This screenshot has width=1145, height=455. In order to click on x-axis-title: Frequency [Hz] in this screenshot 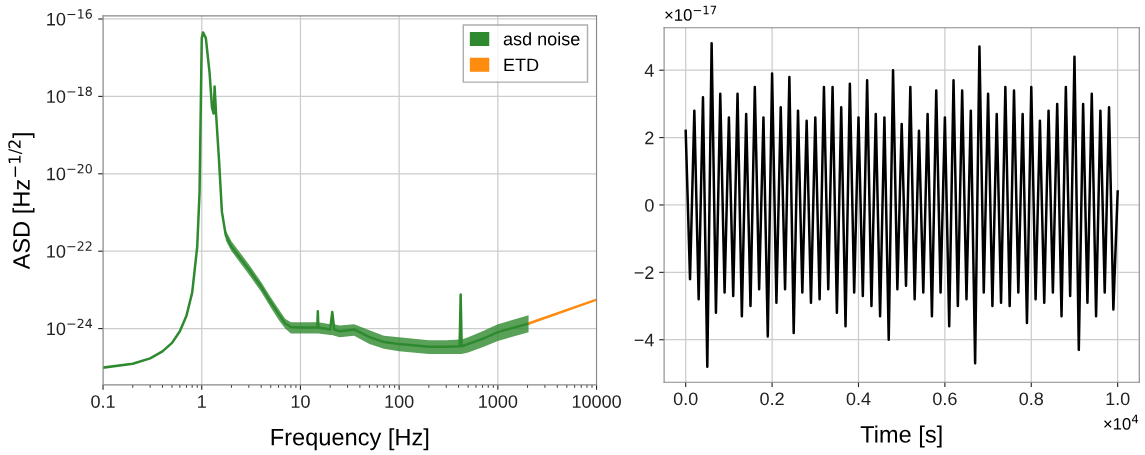, I will do `click(350, 439)`.